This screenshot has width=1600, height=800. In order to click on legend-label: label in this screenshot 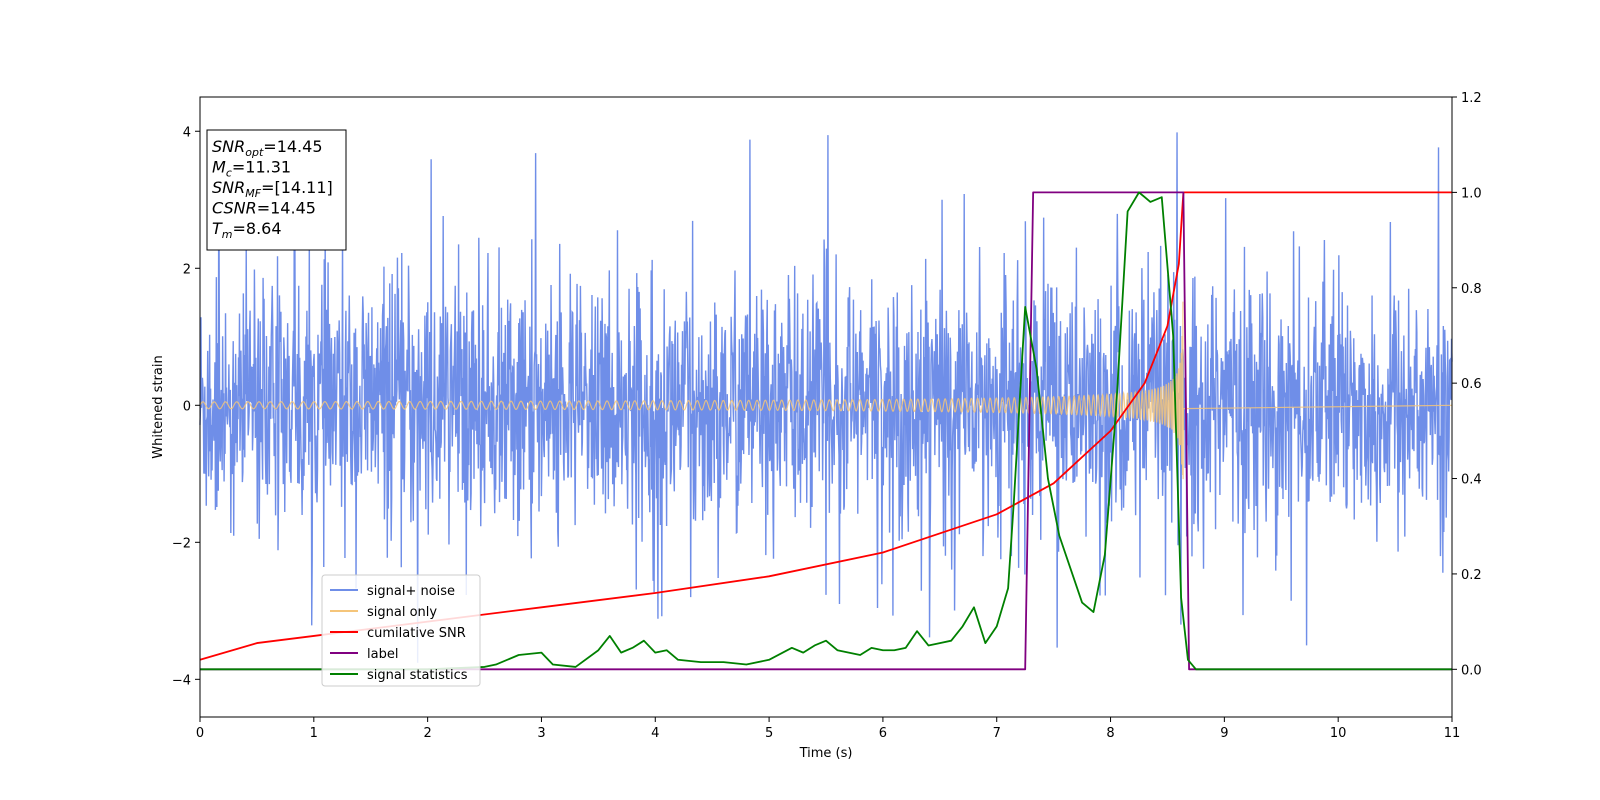, I will do `click(382, 654)`.